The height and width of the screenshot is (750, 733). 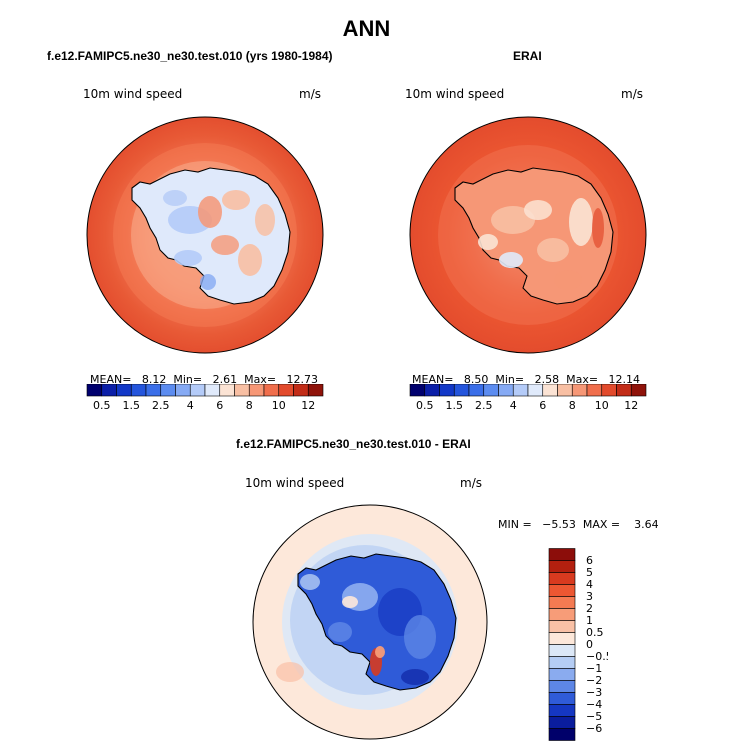 I want to click on panel-2-colorbar-tick-label: 1.5, so click(x=455, y=405).